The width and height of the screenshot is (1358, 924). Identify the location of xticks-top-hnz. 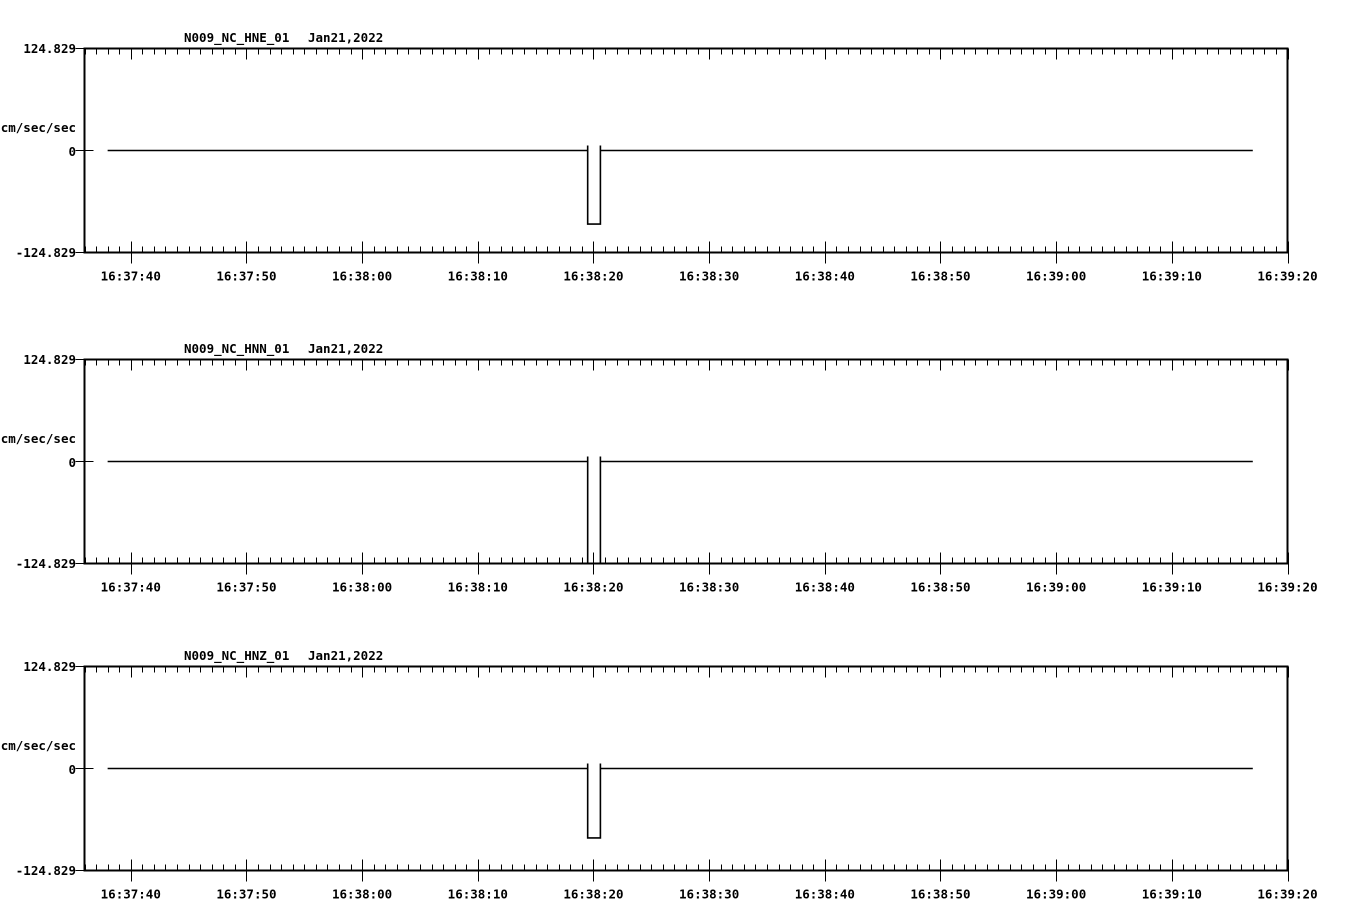
(687, 672).